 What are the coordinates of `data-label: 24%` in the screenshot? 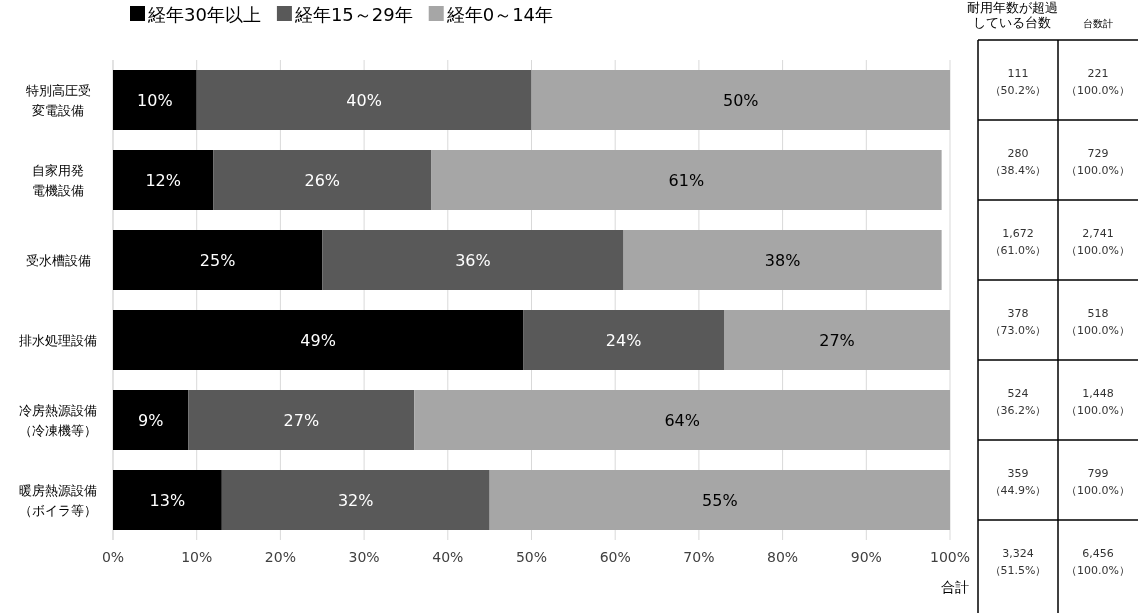 It's located at (623, 340).